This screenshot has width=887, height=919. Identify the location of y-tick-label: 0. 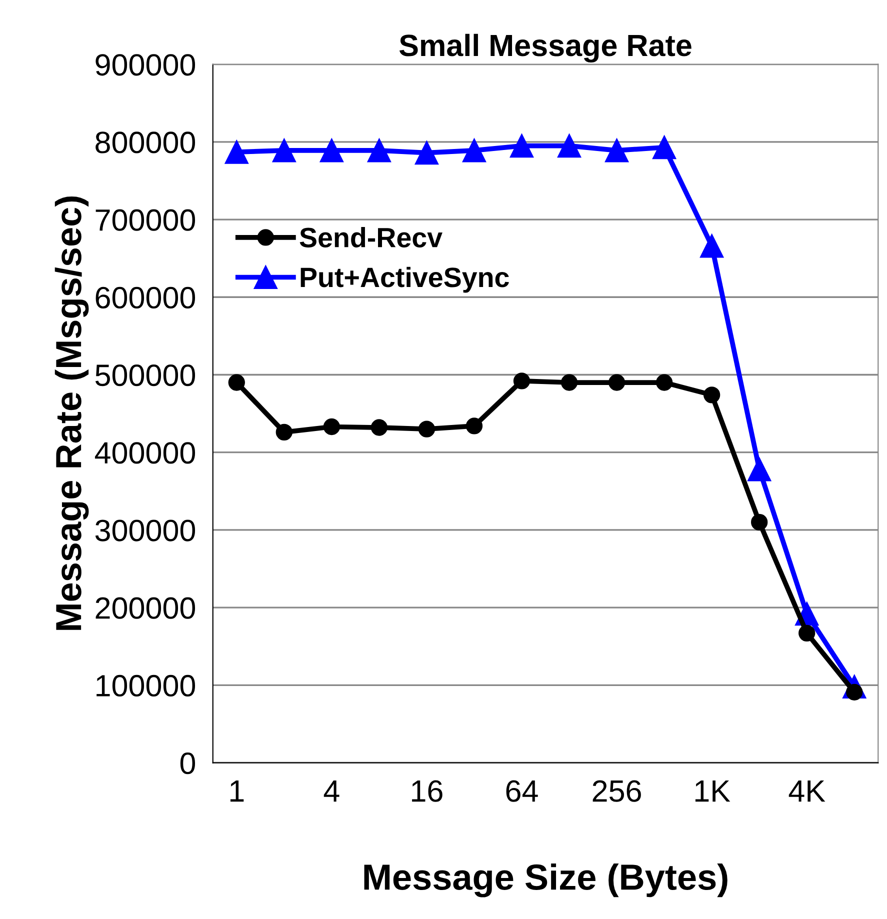
(188, 763).